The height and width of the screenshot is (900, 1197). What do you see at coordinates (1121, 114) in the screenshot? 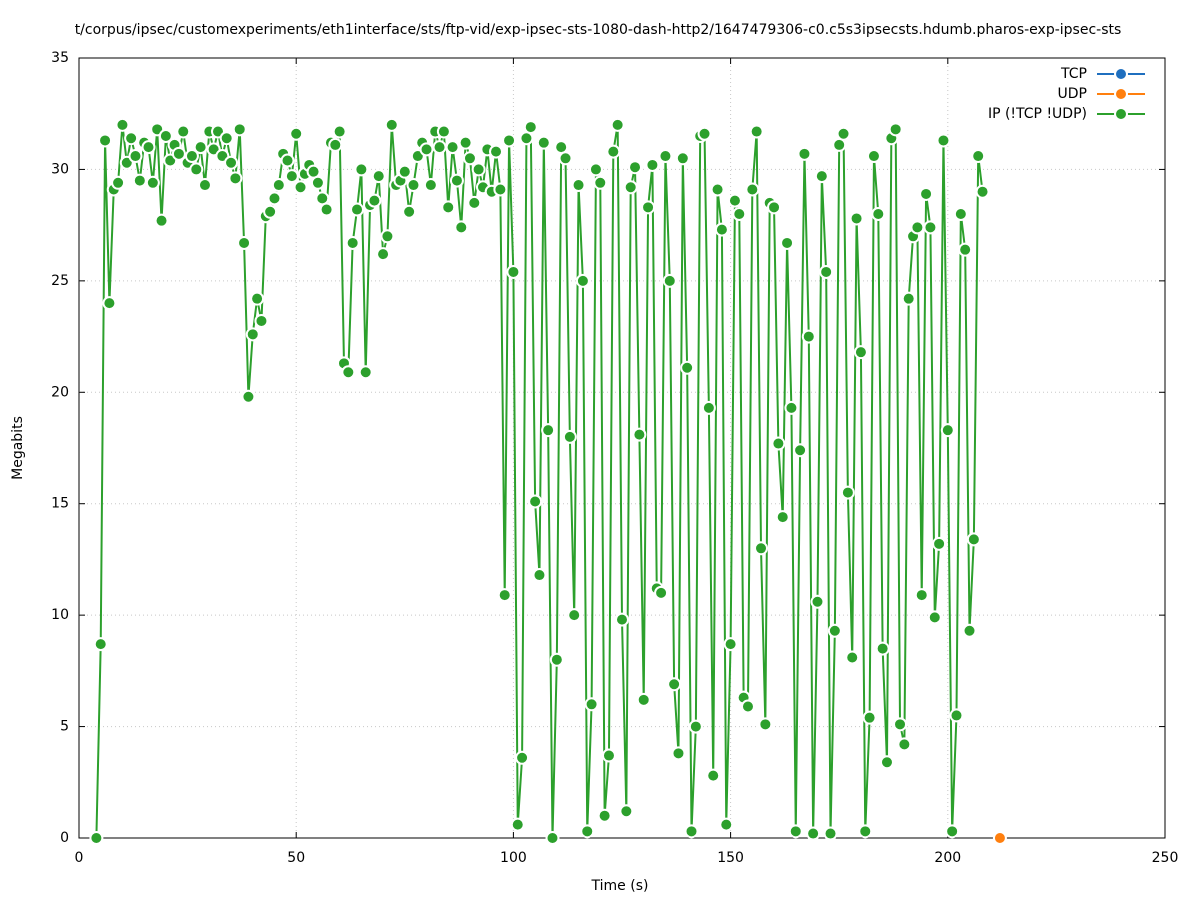
I see `legend-marker` at bounding box center [1121, 114].